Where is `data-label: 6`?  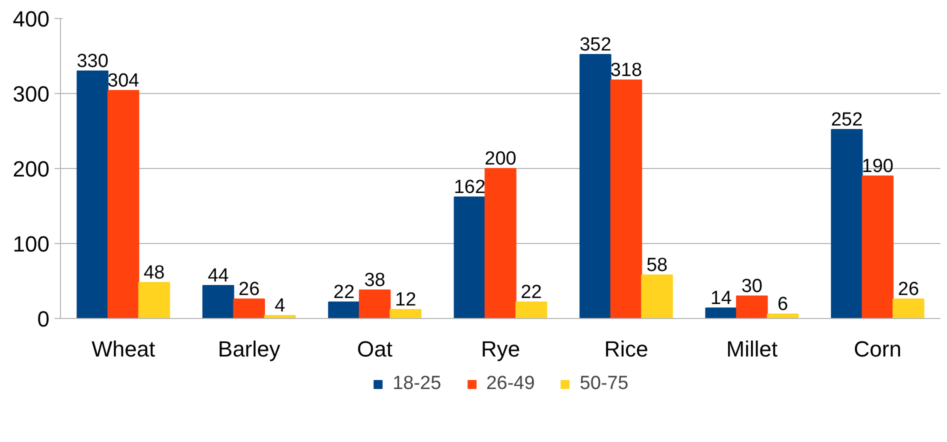
data-label: 6 is located at coordinates (782, 304).